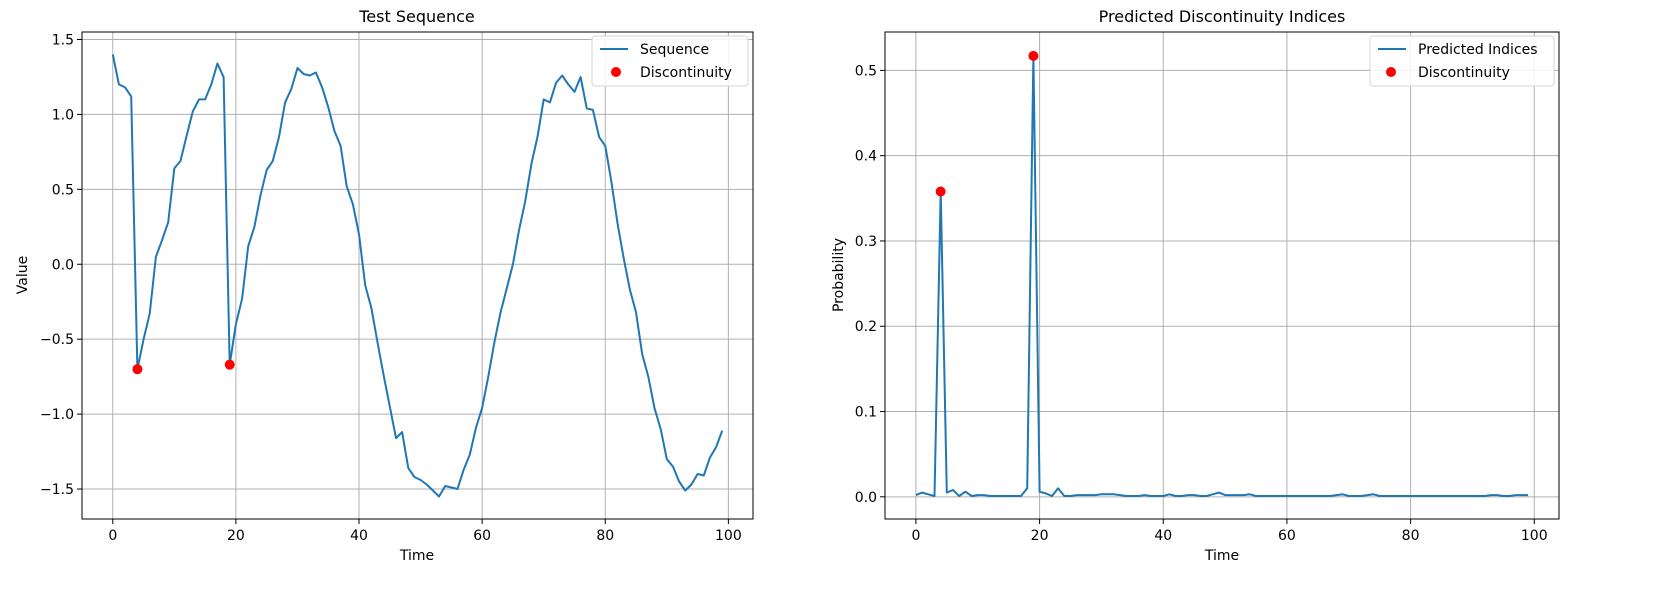  I want to click on y-axis-ticks: 1.5 1.0 0.5 0.0 −0.5 −1.0 −1.5, so click(61, 265).